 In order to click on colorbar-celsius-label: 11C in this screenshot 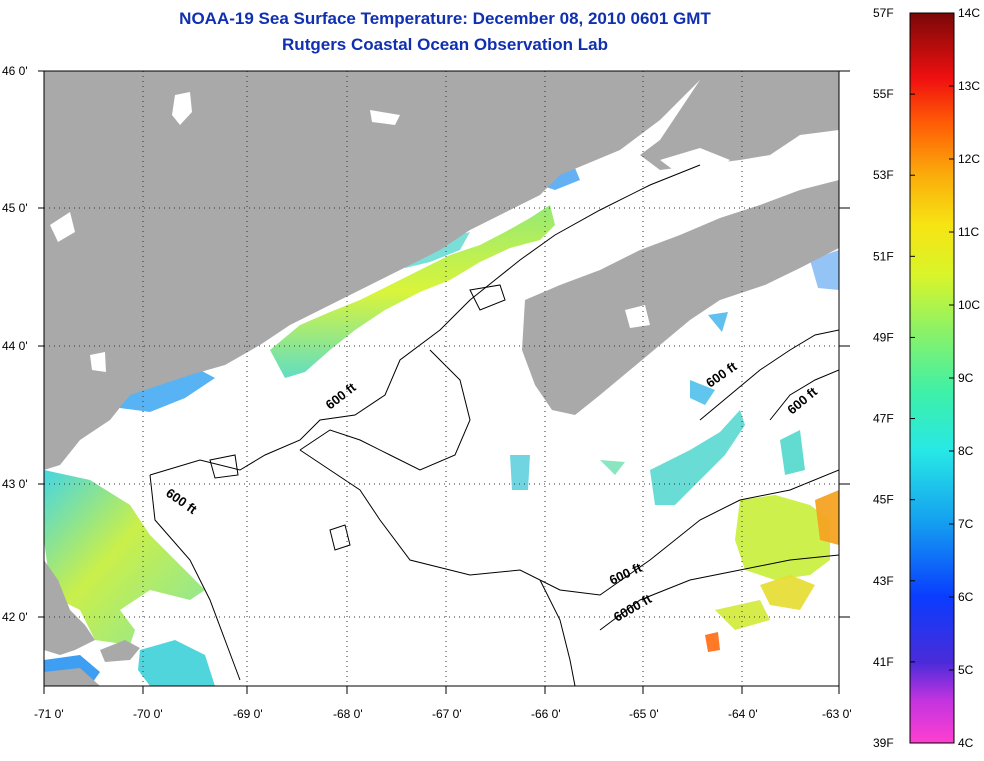, I will do `click(968, 232)`.